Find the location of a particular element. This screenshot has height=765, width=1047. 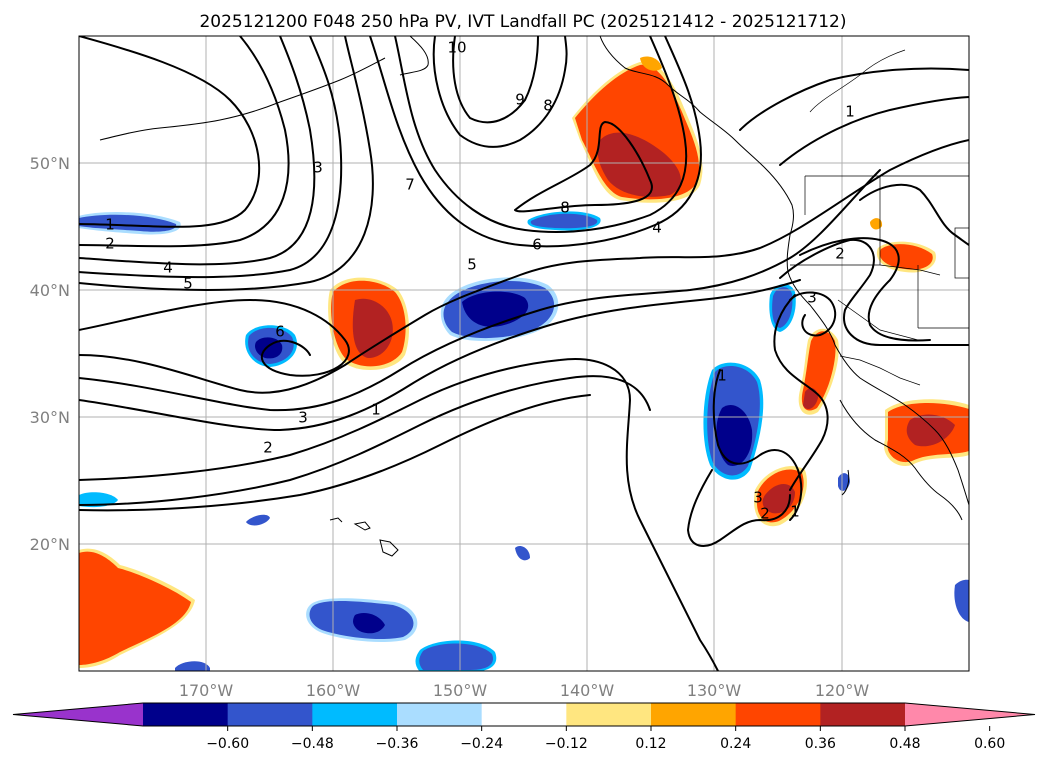

lat-label: 30°N is located at coordinates (50, 417).